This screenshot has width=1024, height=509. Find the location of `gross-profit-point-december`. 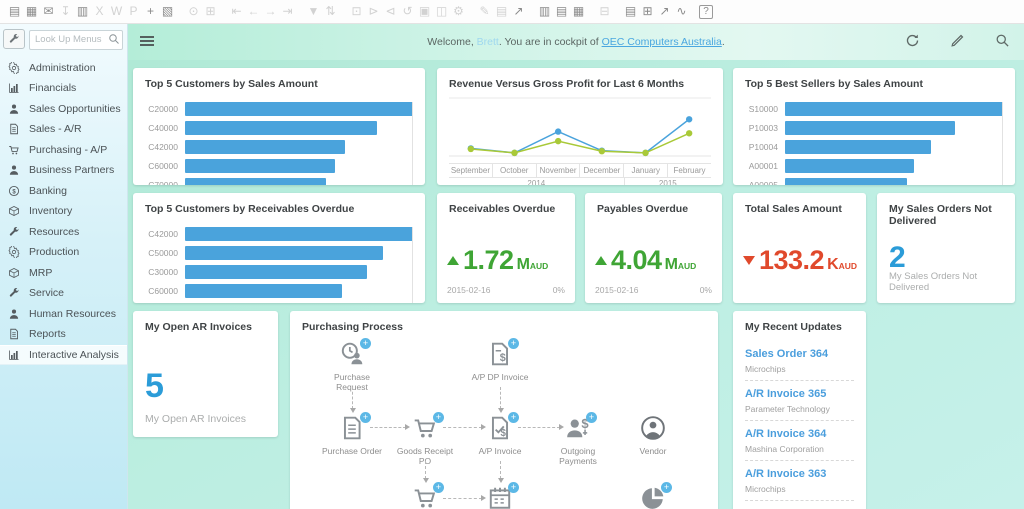

gross-profit-point-december is located at coordinates (602, 151).